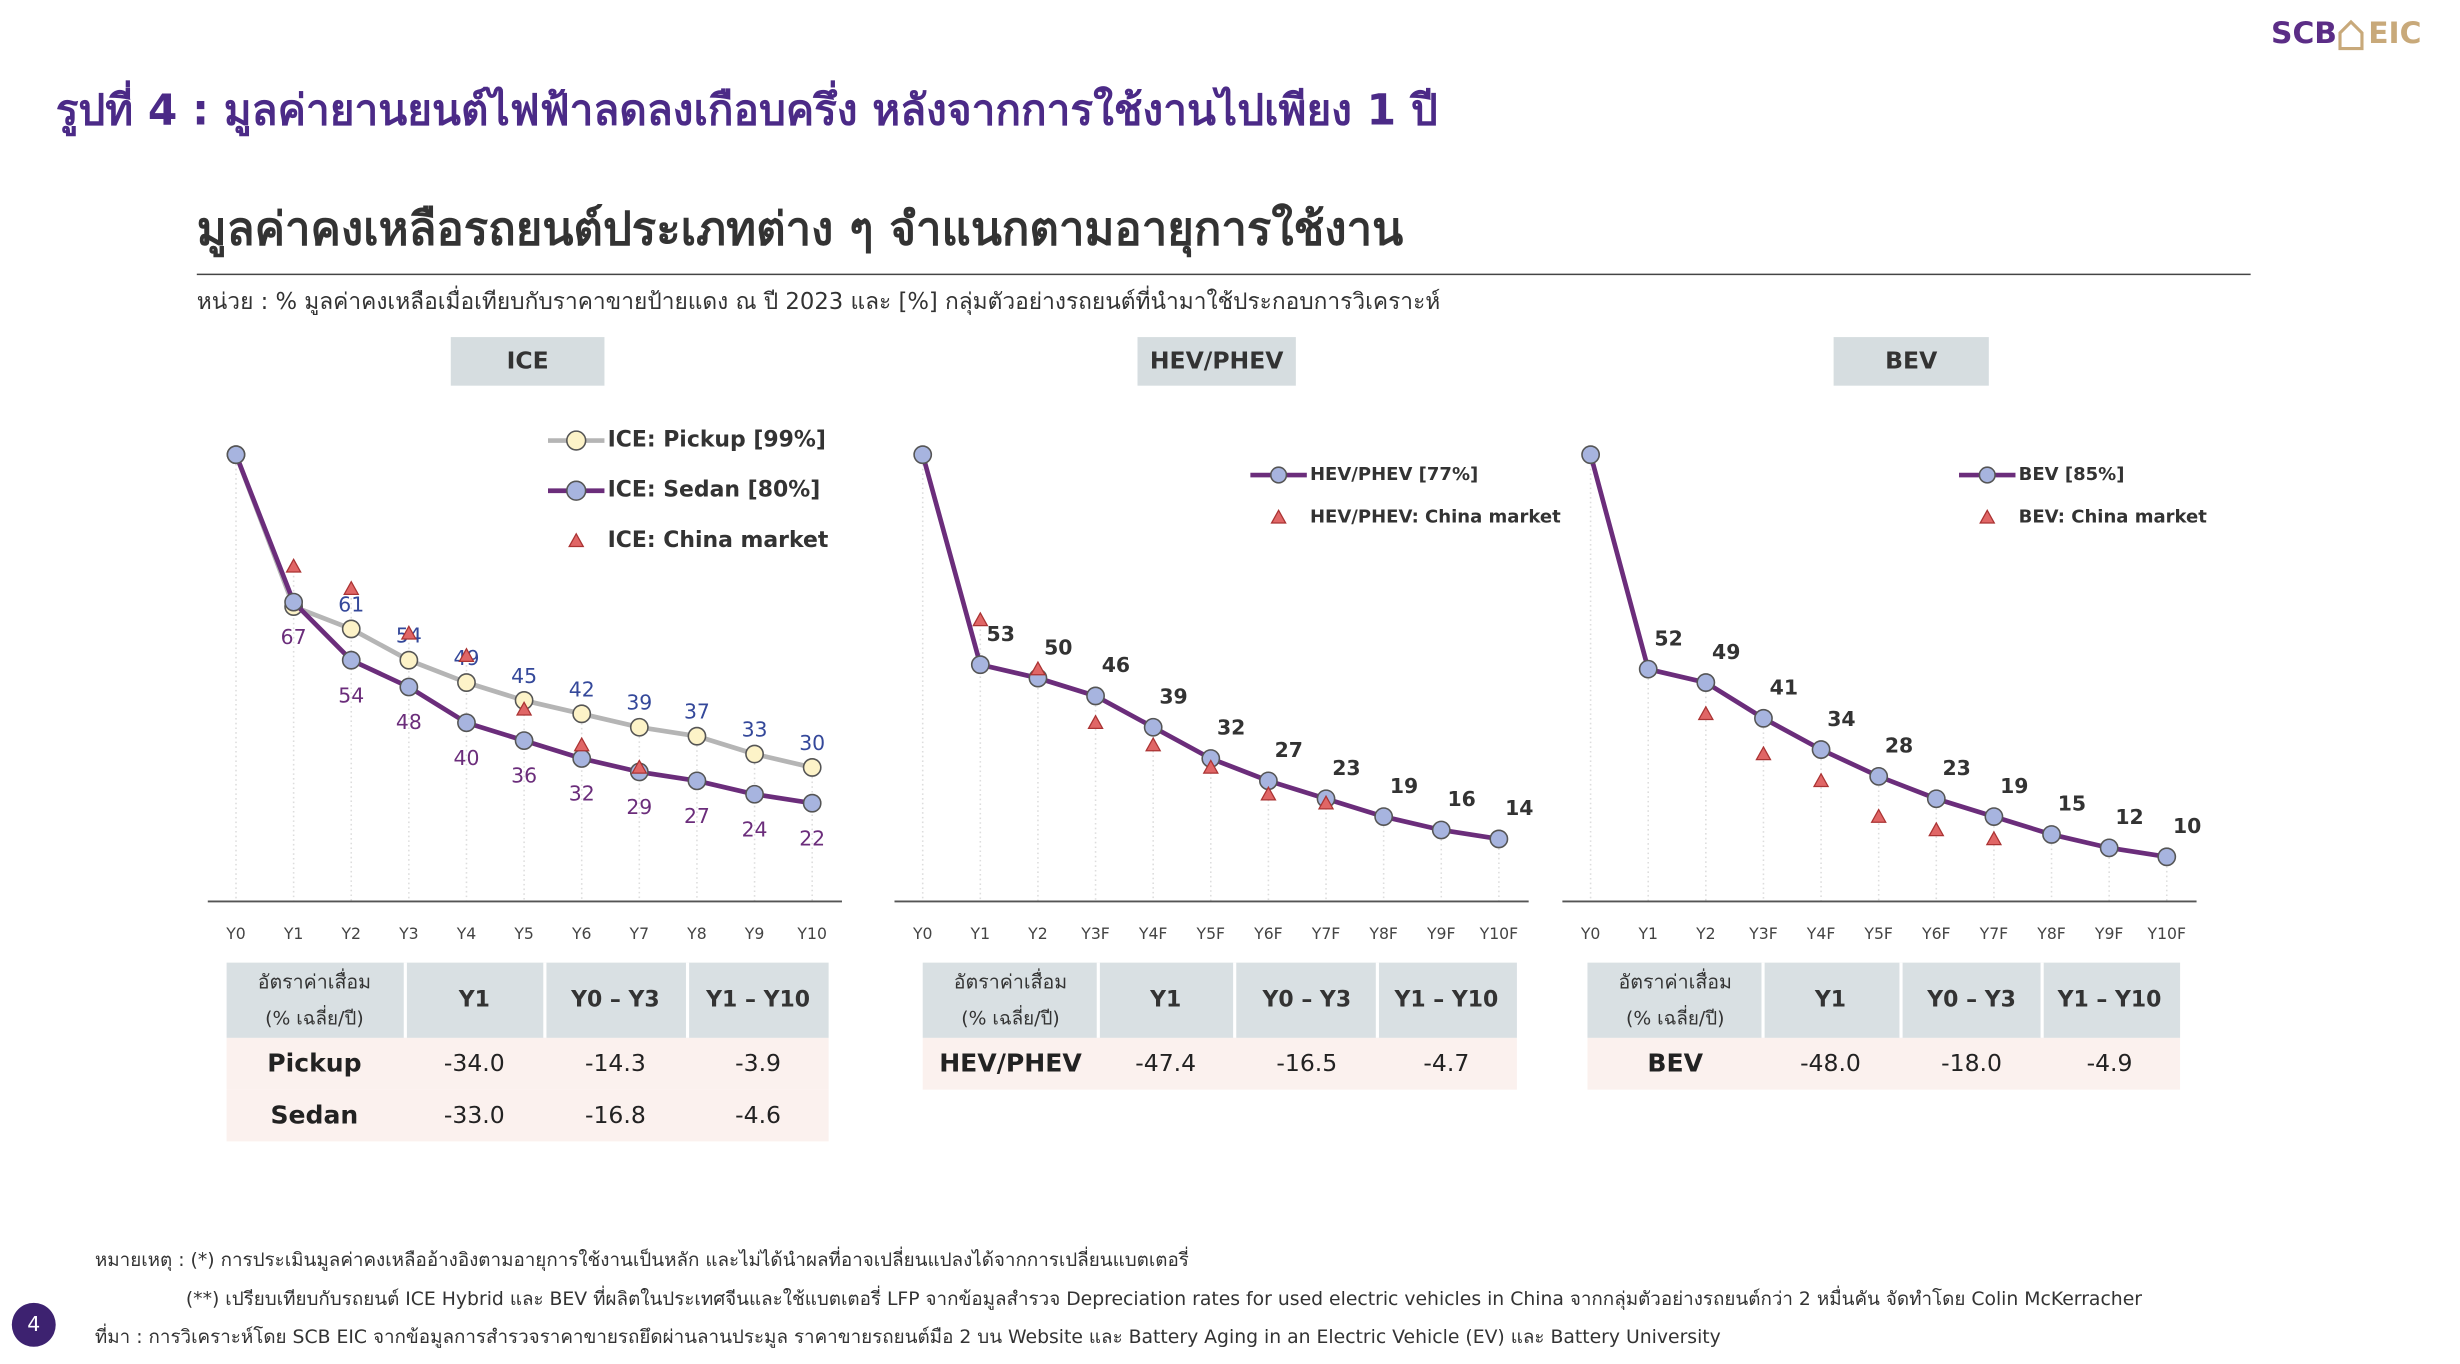  Describe the element at coordinates (2304, 33) in the screenshot. I see `logo-left: SCB` at that location.